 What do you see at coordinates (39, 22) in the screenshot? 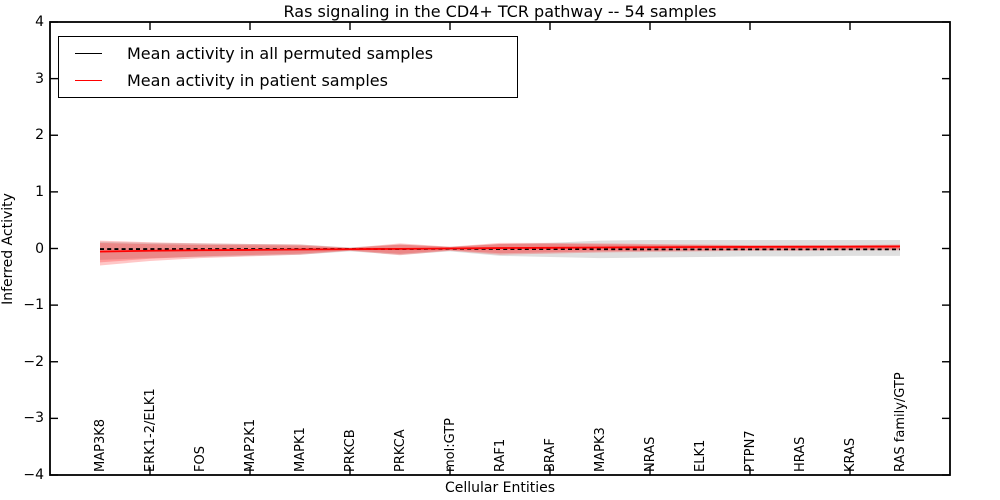
I see `y-tick-label: 4` at bounding box center [39, 22].